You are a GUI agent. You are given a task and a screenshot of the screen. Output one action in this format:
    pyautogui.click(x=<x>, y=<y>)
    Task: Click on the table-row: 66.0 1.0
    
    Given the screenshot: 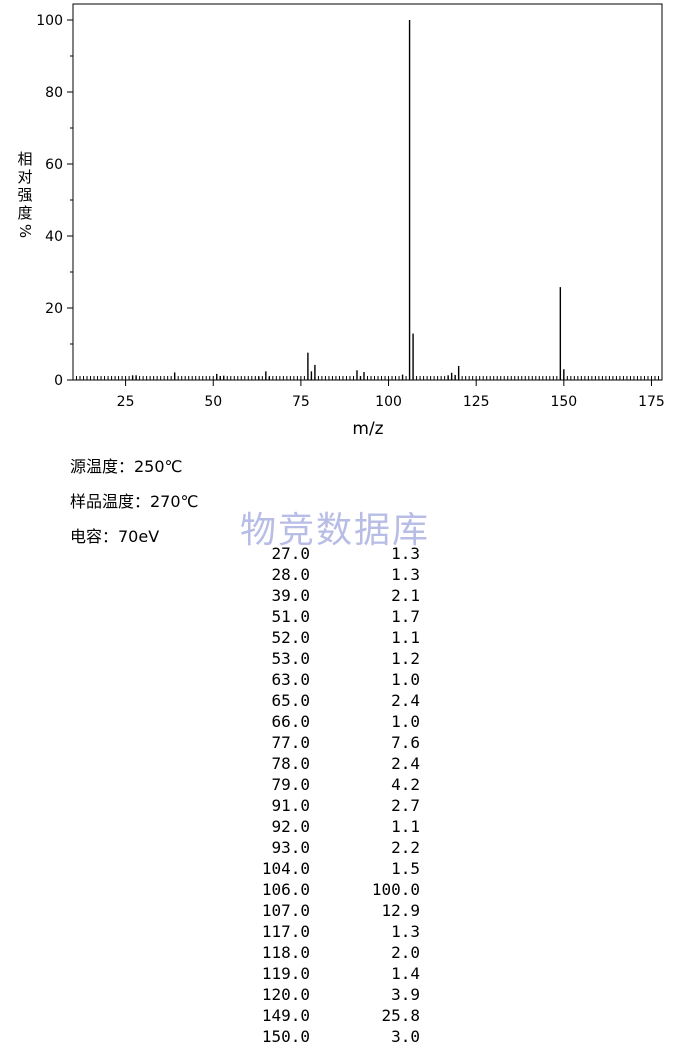 What is the action you would take?
    pyautogui.click(x=325, y=721)
    